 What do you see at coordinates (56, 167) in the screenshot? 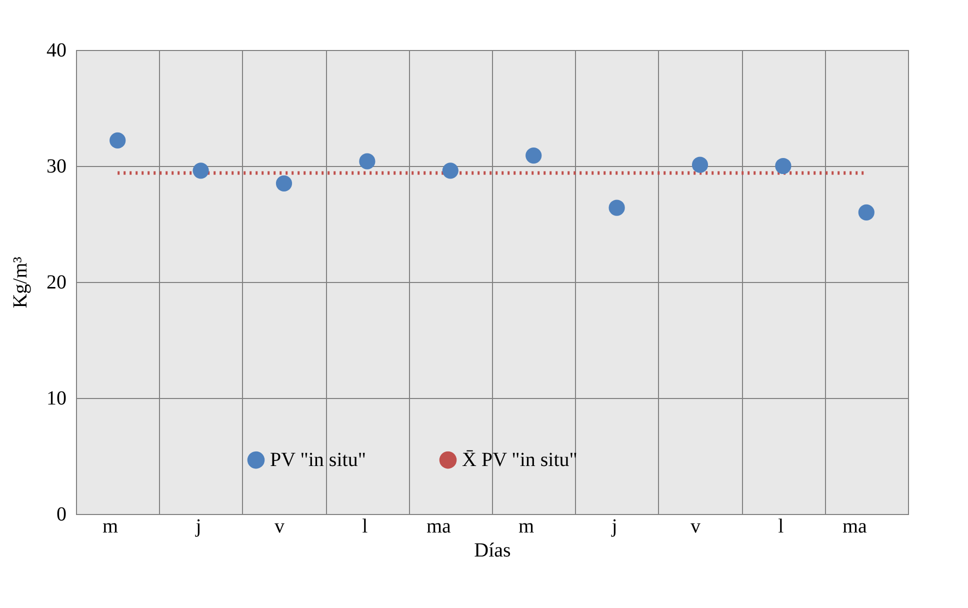
I see `y-tick-label: 30` at bounding box center [56, 167].